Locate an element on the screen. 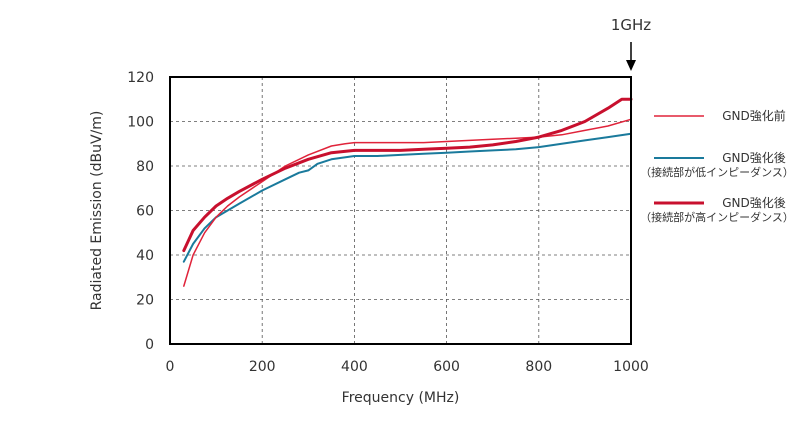 The width and height of the screenshot is (801, 421). annotation-1ghz: 1GHz is located at coordinates (631, 43).